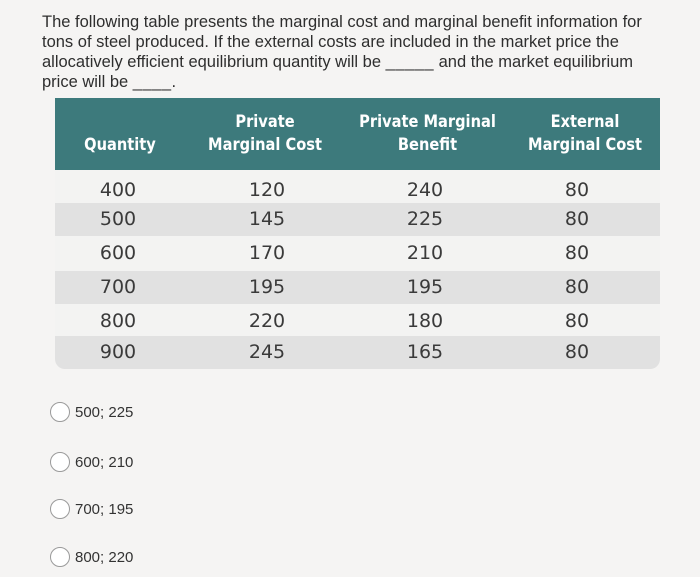 The width and height of the screenshot is (700, 577). I want to click on private-marginal-benefit-cell: 180, so click(425, 321).